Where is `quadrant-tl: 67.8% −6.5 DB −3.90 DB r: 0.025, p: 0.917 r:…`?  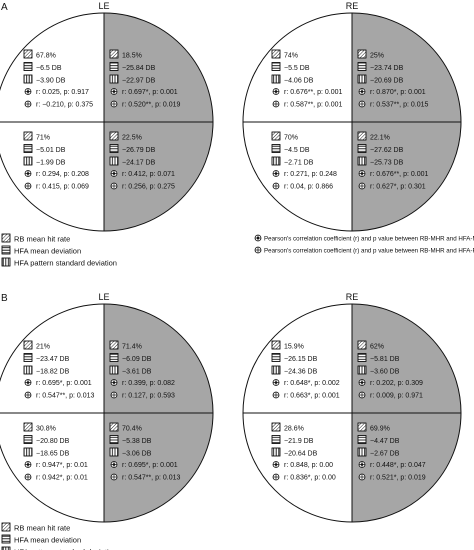 quadrant-tl: 67.8% −6.5 DB −3.90 DB r: 0.025, p: 0.917 r:… is located at coordinates (58, 79).